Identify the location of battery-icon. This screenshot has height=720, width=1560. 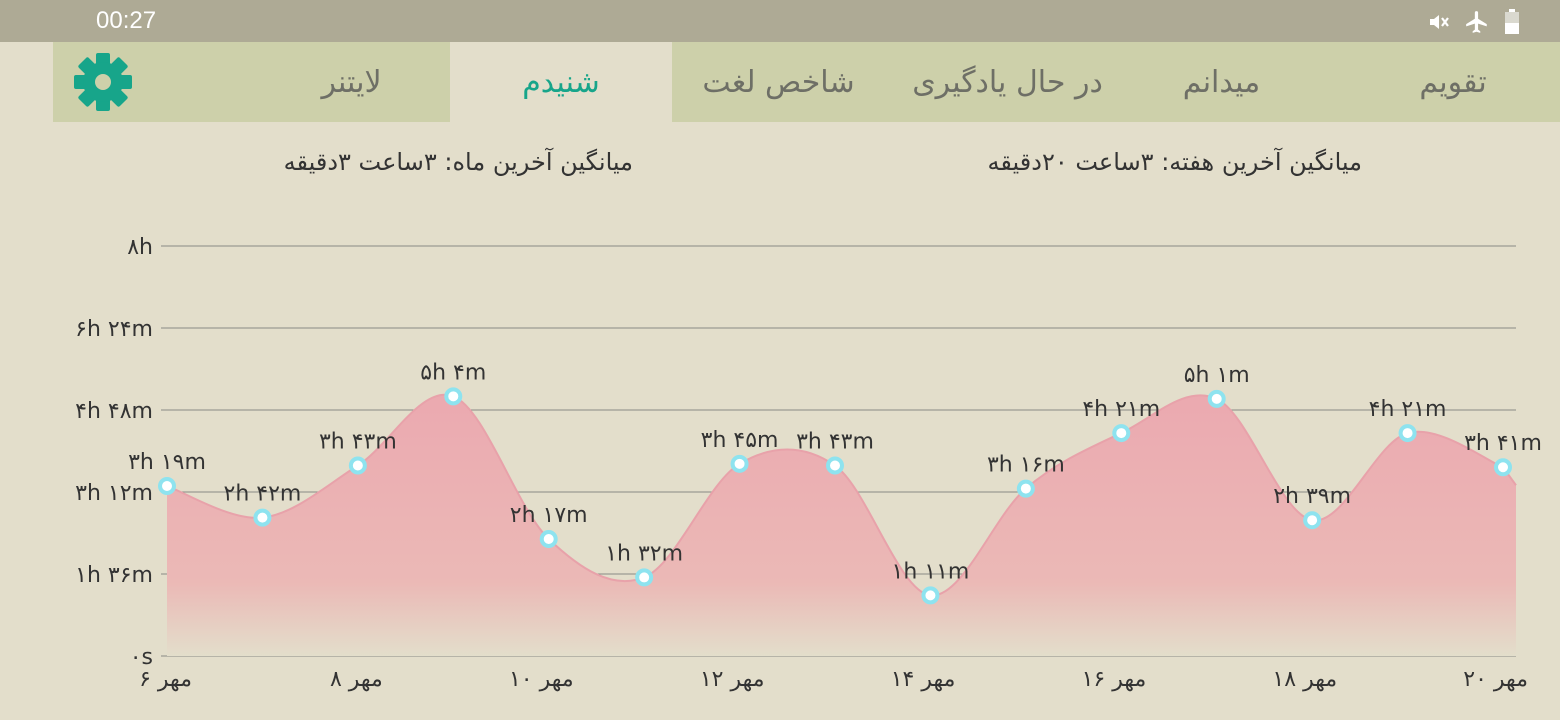
(1512, 21).